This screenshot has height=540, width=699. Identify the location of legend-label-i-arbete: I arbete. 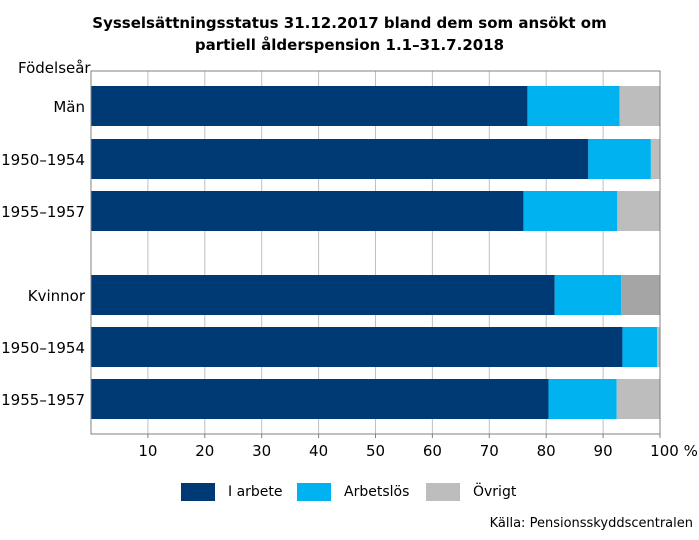
(255, 492).